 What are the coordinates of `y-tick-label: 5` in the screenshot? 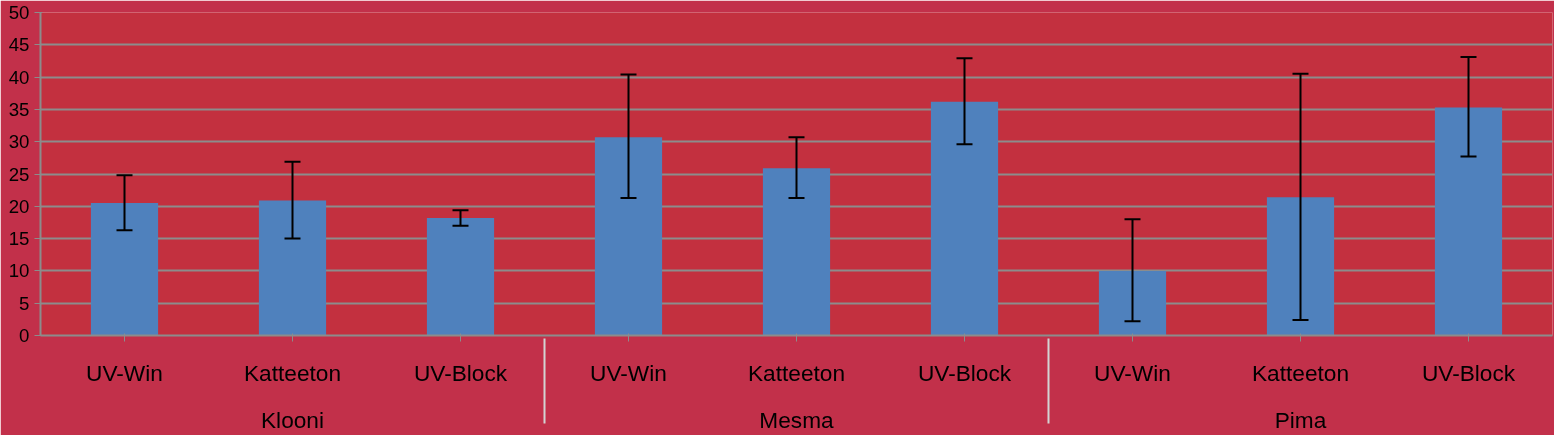 It's located at (24, 303).